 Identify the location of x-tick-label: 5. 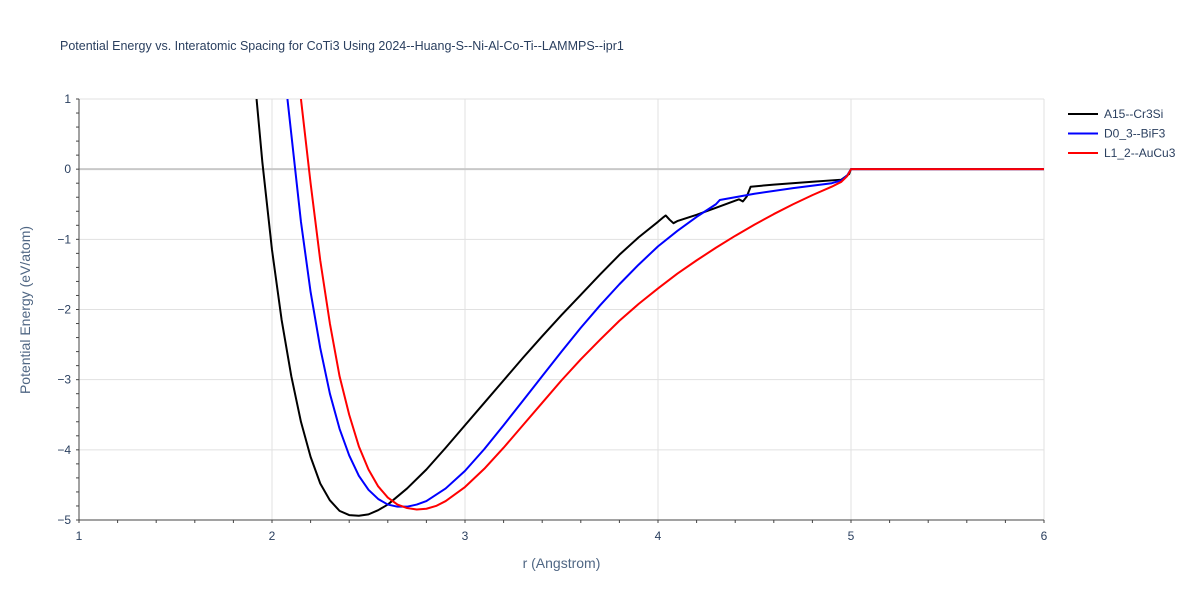
(851, 536).